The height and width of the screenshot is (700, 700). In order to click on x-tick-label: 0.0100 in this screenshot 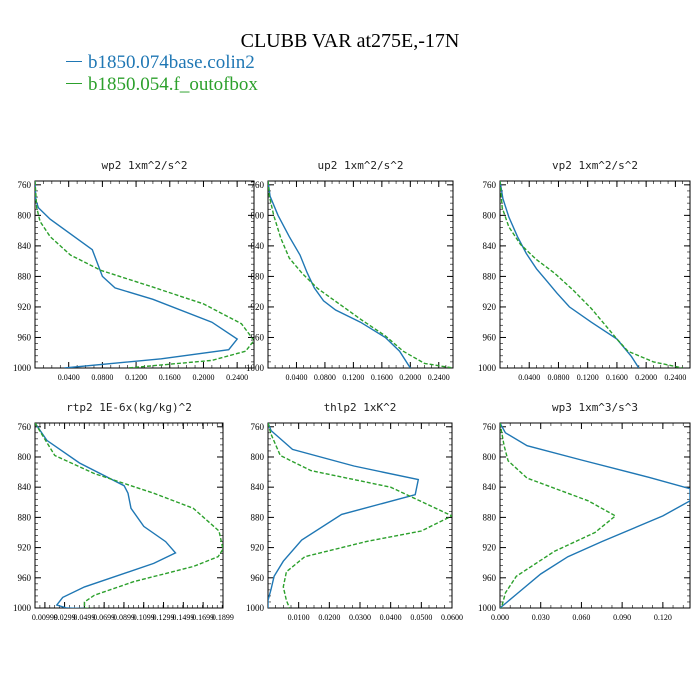, I will do `click(299, 617)`.